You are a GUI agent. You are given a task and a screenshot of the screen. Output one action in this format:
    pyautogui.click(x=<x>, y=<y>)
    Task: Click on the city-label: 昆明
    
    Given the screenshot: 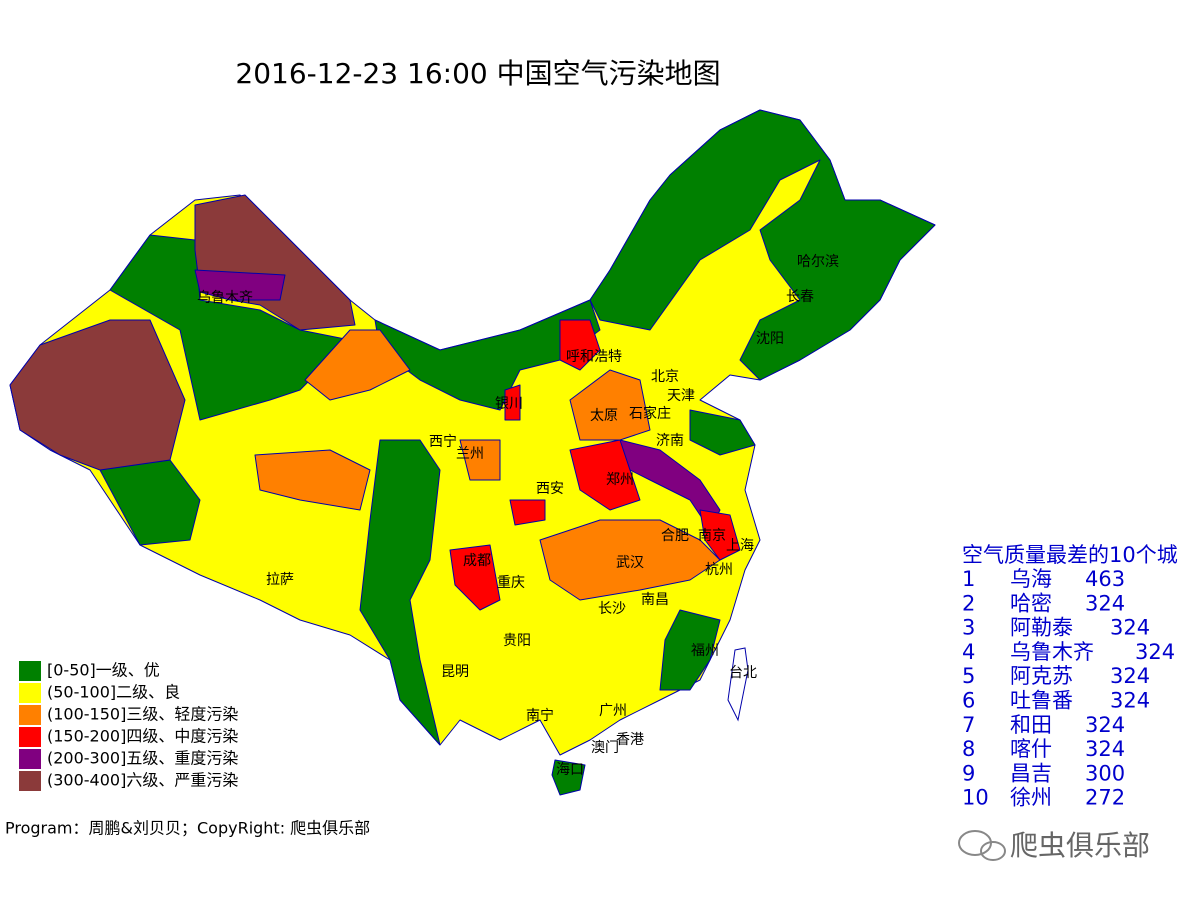 What is the action you would take?
    pyautogui.click(x=455, y=672)
    